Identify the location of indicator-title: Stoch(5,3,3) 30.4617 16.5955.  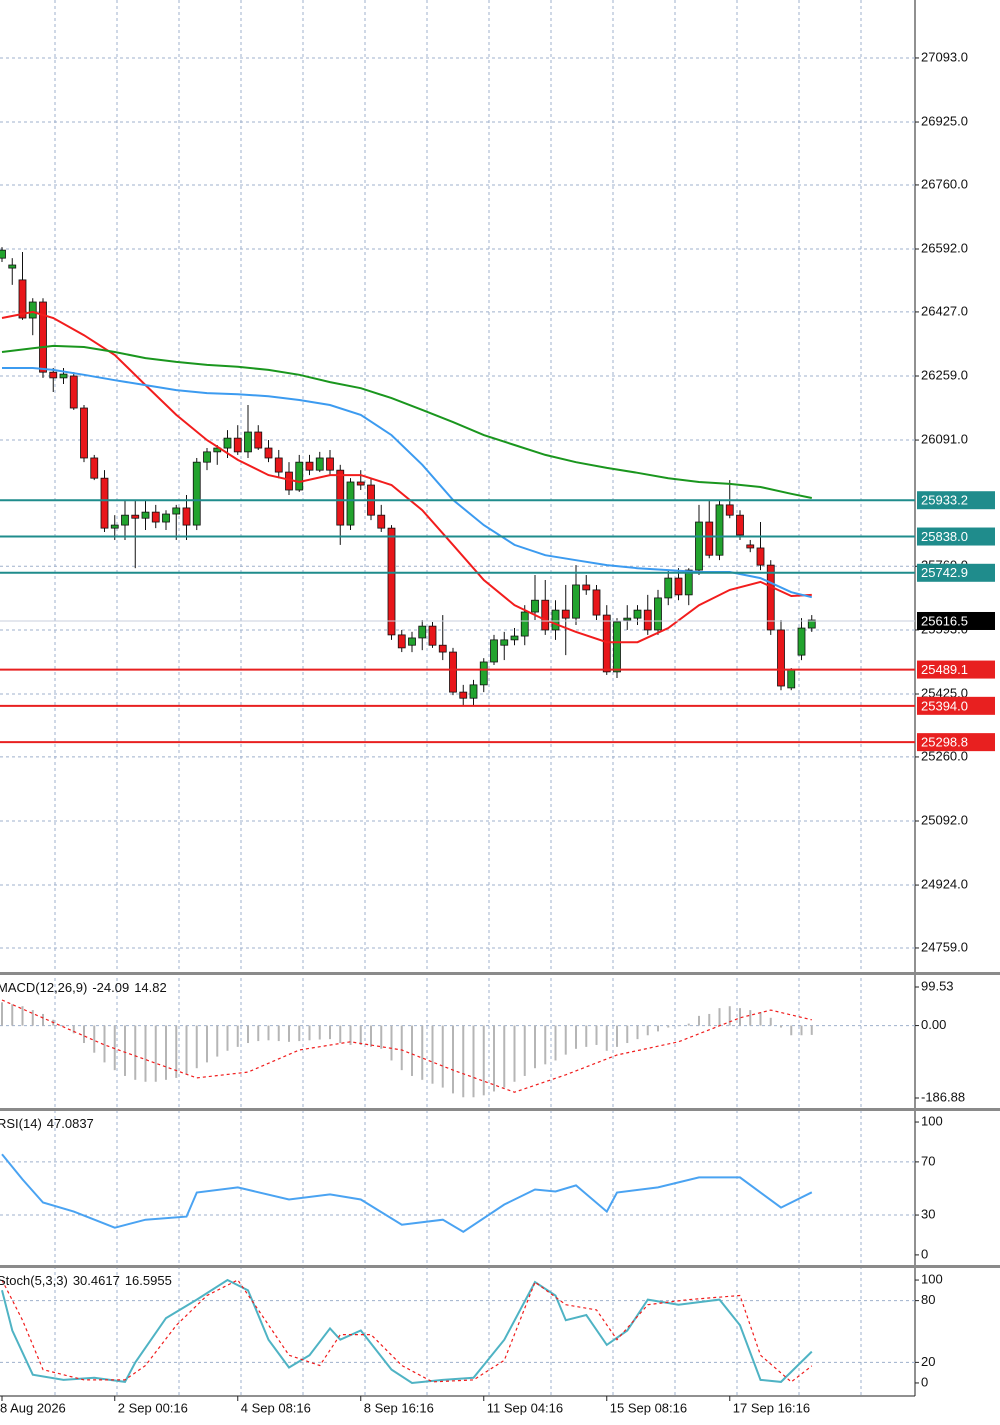
(86, 1280).